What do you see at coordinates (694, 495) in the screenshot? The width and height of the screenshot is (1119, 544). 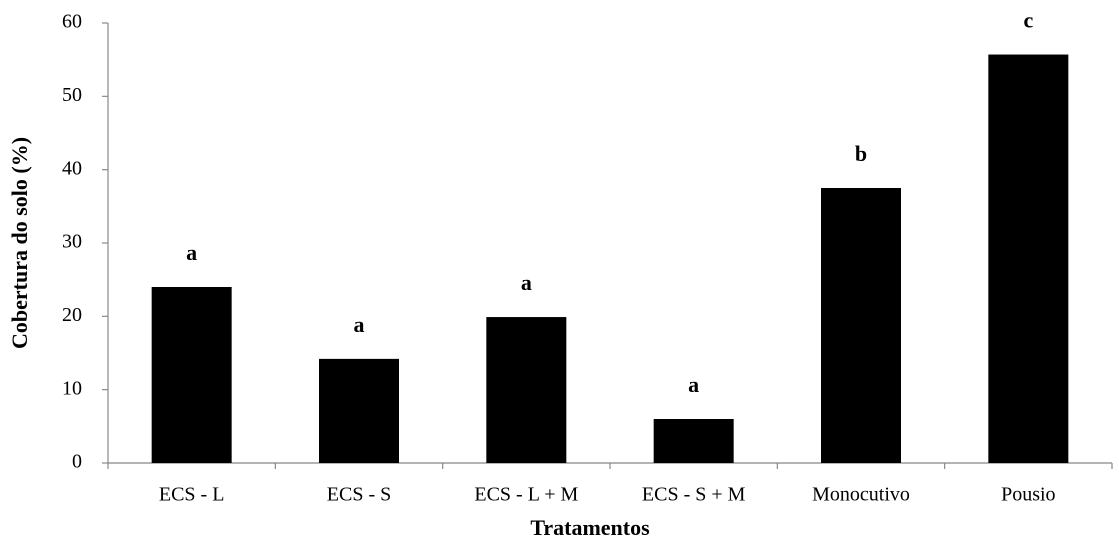 I see `x-tick-label: ECS - S + M` at bounding box center [694, 495].